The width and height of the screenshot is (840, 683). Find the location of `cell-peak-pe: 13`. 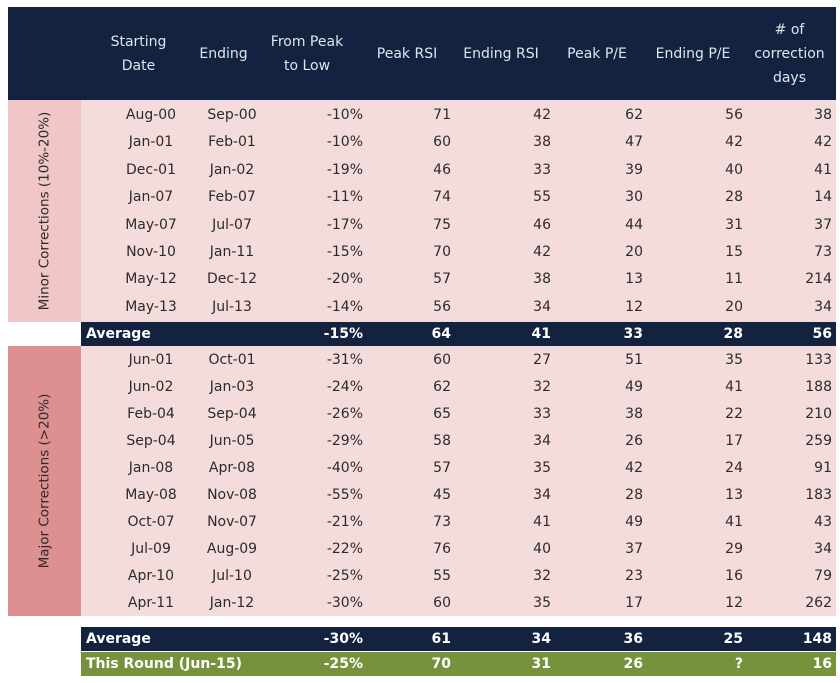

cell-peak-pe: 13 is located at coordinates (634, 279).